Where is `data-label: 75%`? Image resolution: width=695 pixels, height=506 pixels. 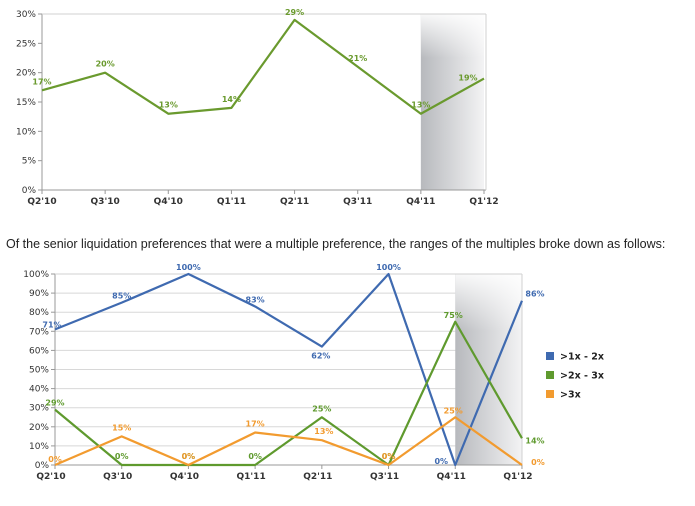 data-label: 75% is located at coordinates (453, 315).